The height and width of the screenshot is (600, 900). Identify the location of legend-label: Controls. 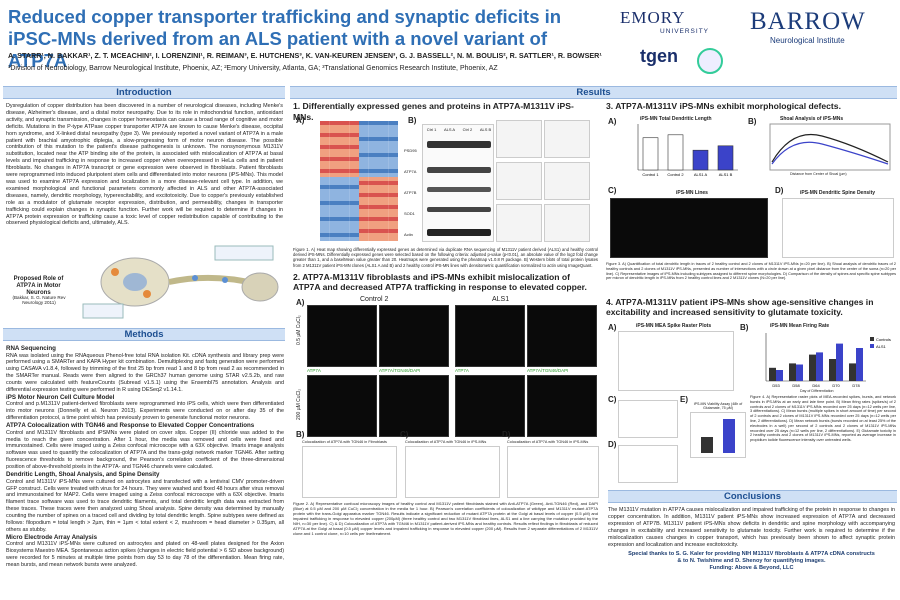
(883, 339).